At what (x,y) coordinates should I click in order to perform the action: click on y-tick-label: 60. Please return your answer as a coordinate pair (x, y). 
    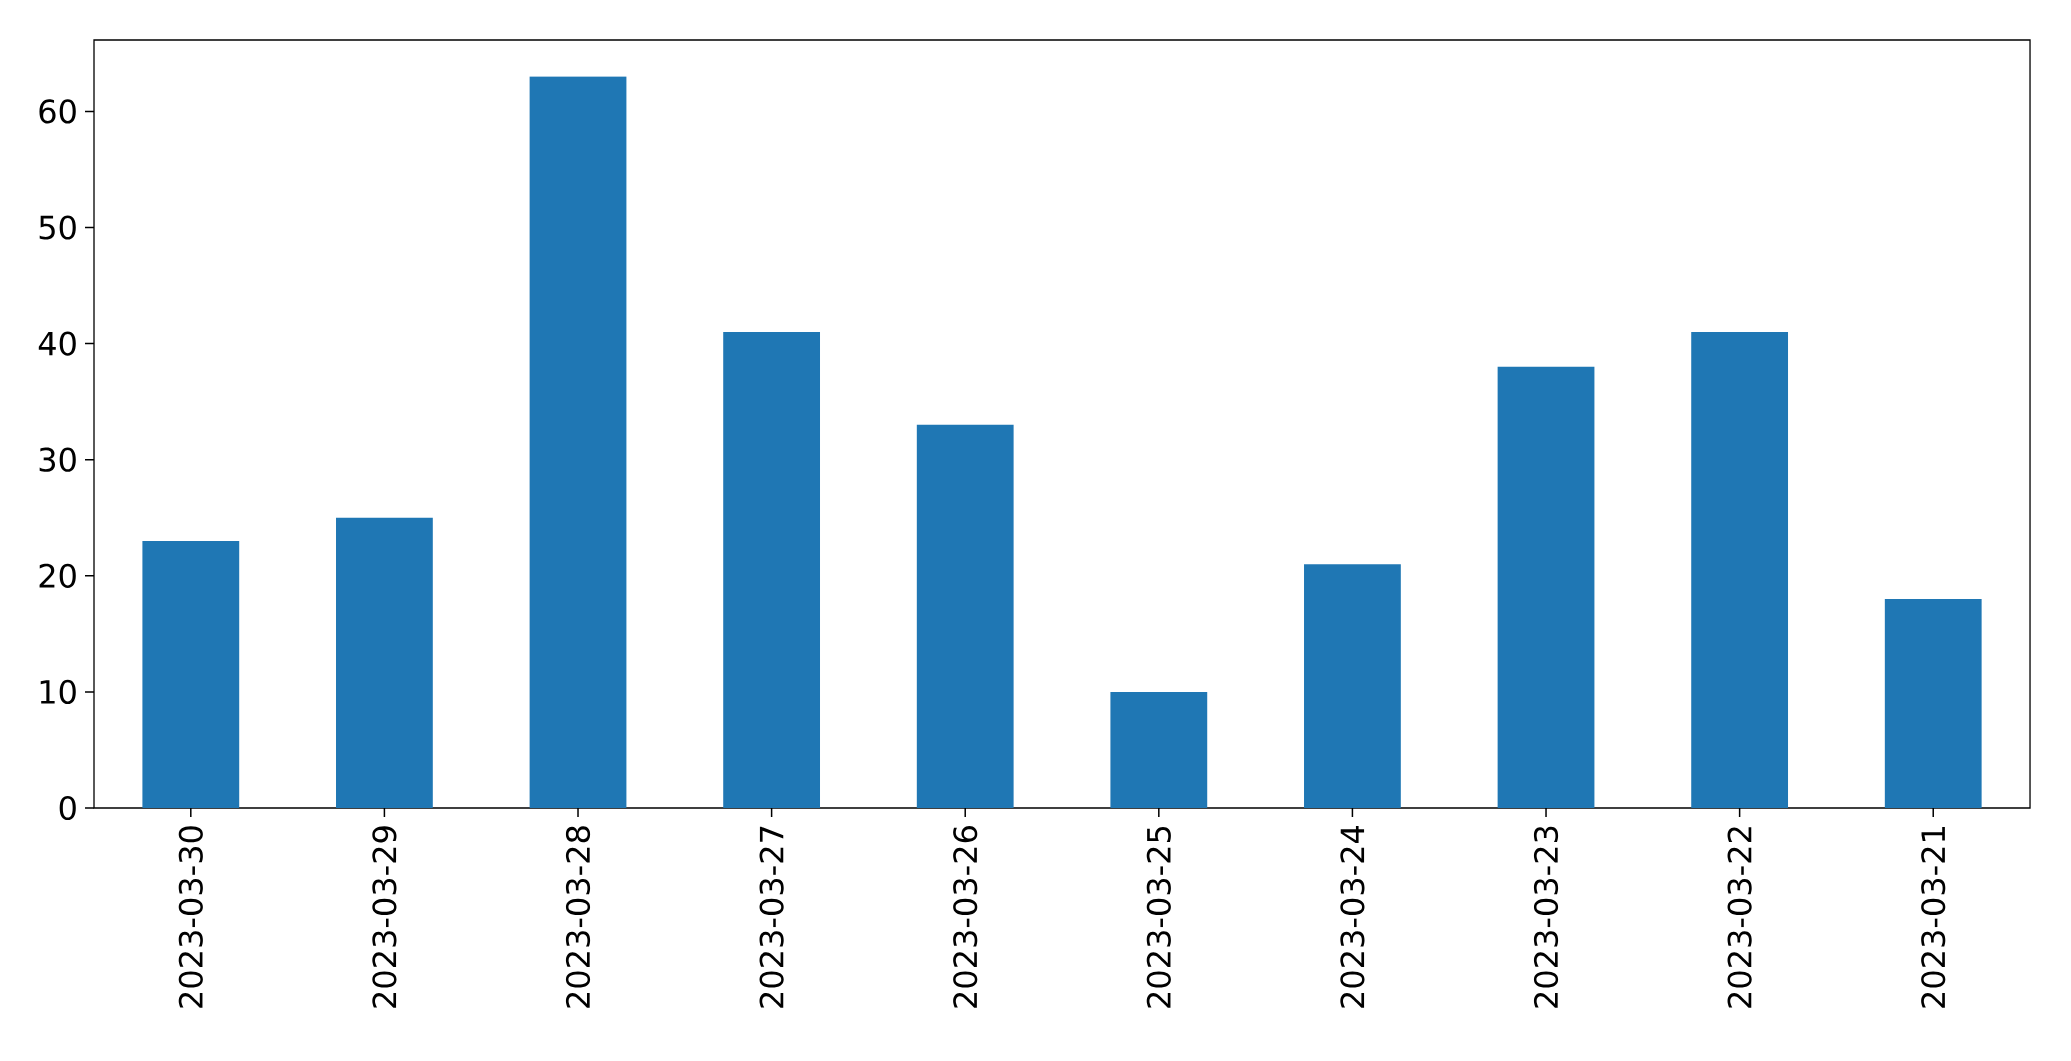
    Looking at the image, I should click on (57, 111).